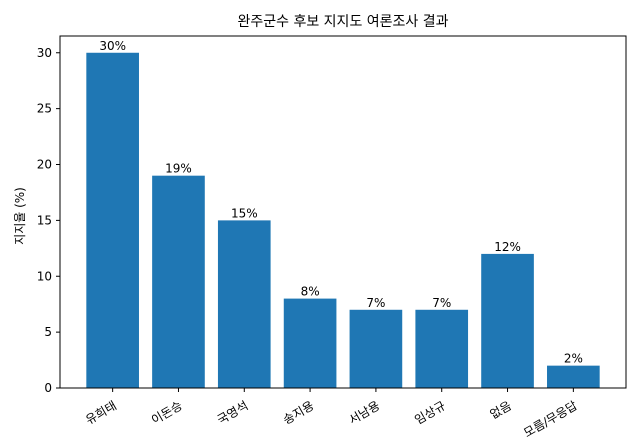 The height and width of the screenshot is (446, 640). Describe the element at coordinates (44, 220) in the screenshot. I see `y-tick-label-3: 15` at that location.